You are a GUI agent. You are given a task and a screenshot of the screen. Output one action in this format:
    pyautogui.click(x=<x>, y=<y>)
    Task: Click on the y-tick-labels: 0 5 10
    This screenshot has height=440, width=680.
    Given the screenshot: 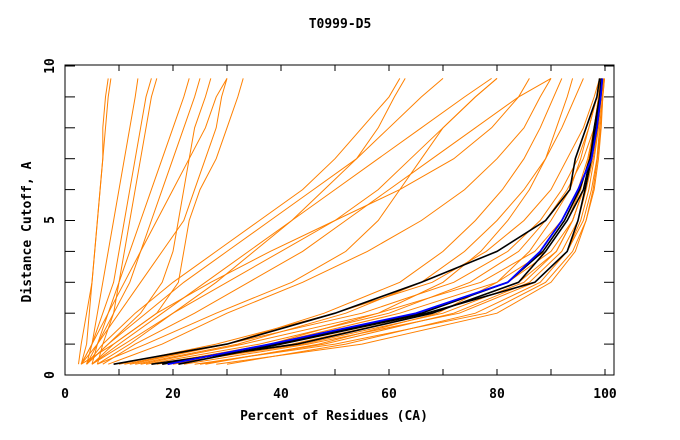 What is the action you would take?
    pyautogui.click(x=50, y=218)
    